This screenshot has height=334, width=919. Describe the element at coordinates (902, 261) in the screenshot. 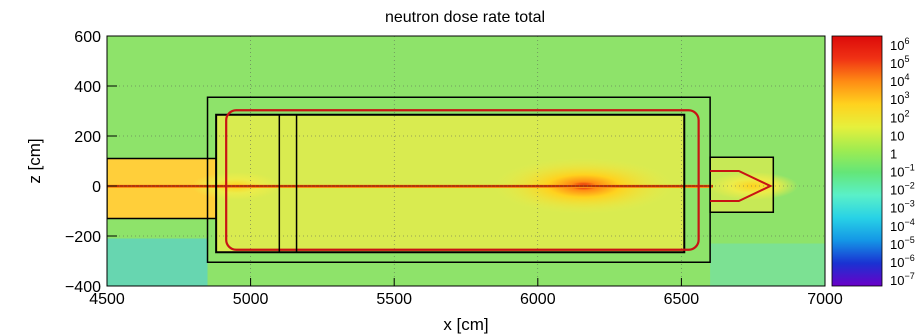

I see `colorbar-label-12: 10⁻⁶` at that location.